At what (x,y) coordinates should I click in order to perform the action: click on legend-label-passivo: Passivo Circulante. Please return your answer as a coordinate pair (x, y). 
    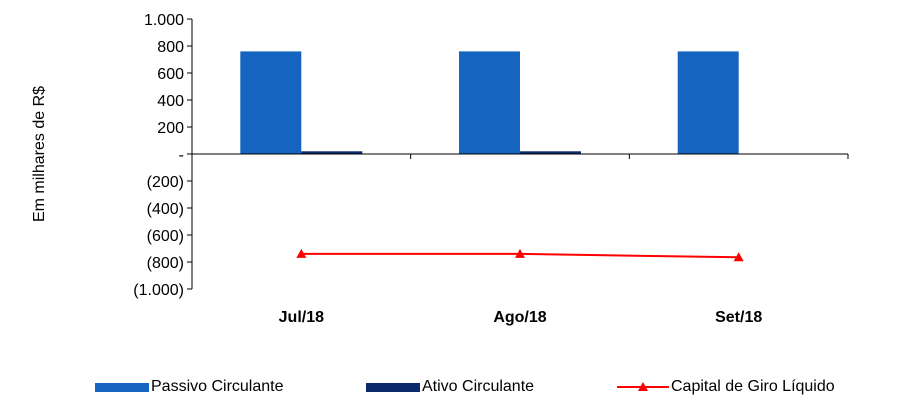
    Looking at the image, I should click on (217, 386).